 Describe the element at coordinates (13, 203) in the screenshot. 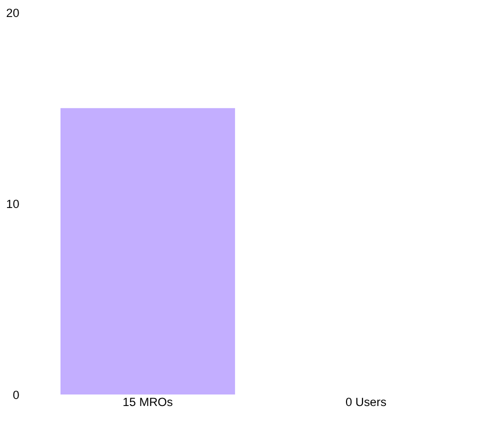

I see `y-tick-label: 10` at that location.